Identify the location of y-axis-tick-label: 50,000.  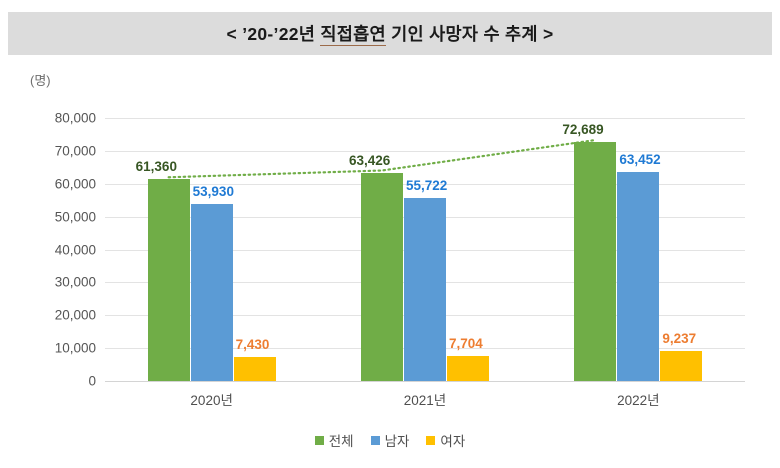
(75, 217).